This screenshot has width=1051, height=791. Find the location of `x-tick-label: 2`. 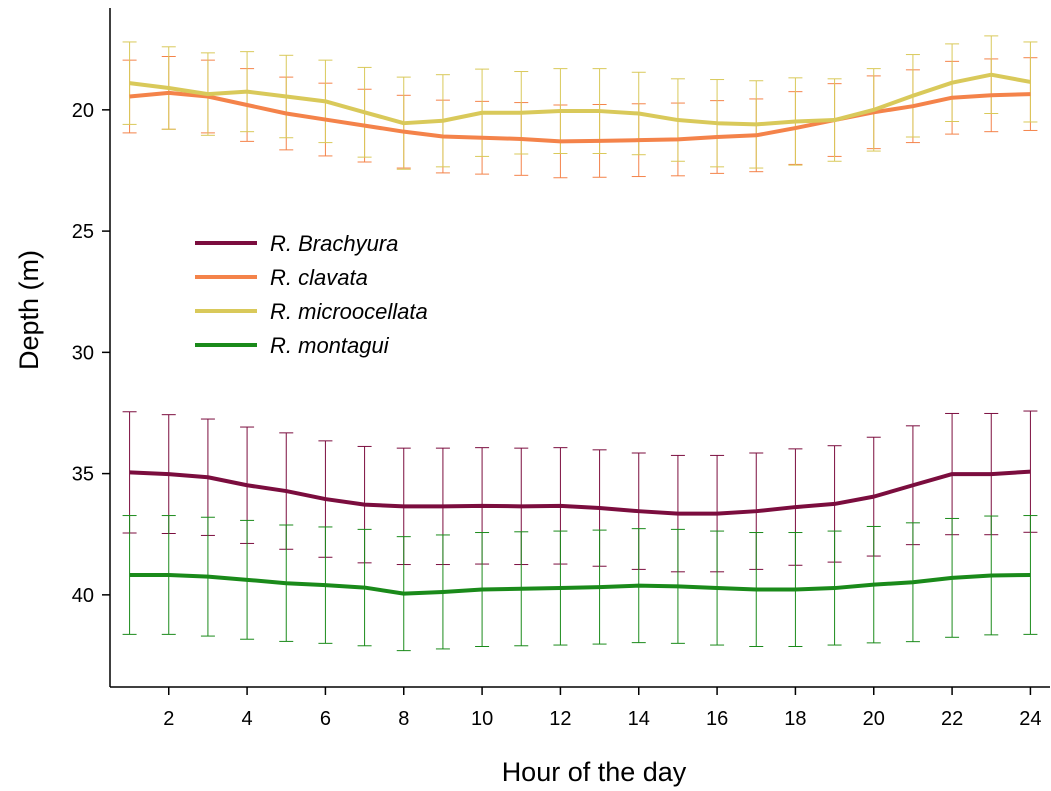

x-tick-label: 2 is located at coordinates (168, 719).